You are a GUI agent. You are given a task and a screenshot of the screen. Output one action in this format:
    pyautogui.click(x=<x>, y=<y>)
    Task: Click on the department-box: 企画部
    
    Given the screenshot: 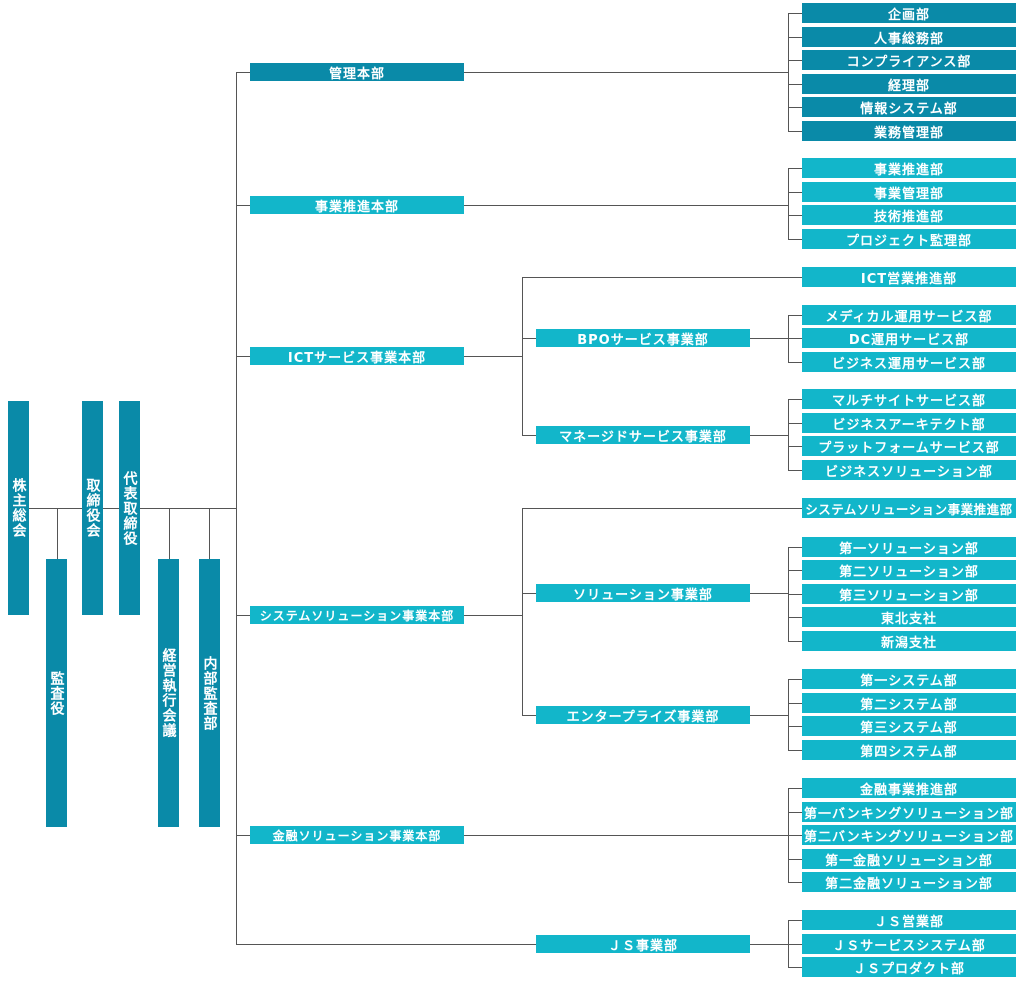 What is the action you would take?
    pyautogui.click(x=909, y=13)
    